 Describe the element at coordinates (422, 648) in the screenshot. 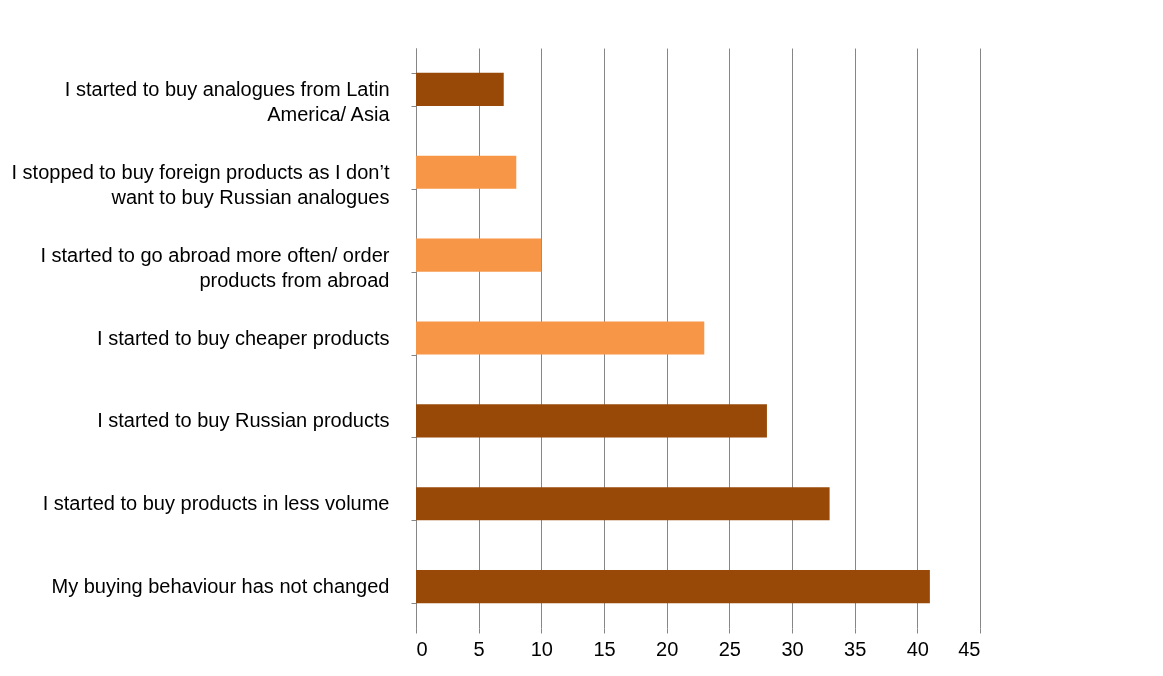

I see `x-tick-label: 0` at that location.